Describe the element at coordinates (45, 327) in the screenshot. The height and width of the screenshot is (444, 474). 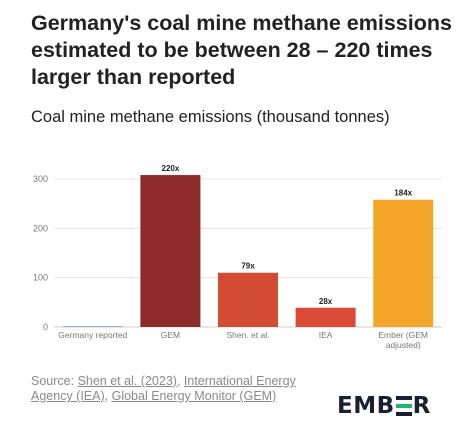
I see `y-tick-label: 0` at that location.